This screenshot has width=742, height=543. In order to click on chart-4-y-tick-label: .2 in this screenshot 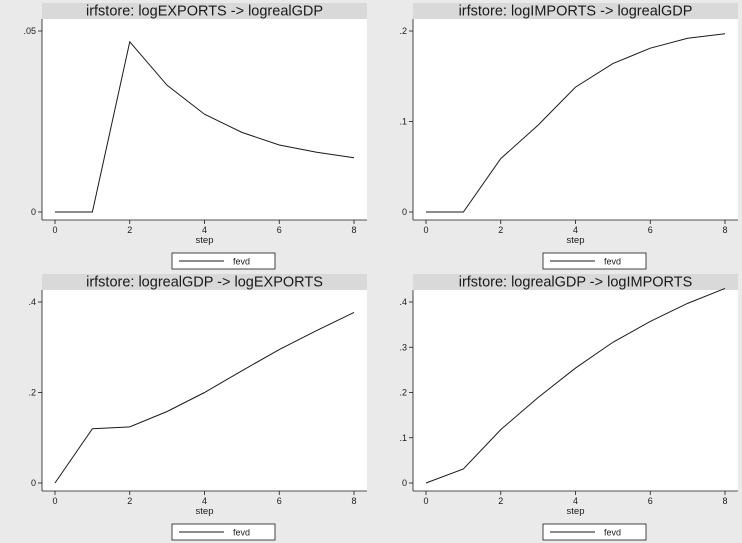, I will do `click(403, 393)`.